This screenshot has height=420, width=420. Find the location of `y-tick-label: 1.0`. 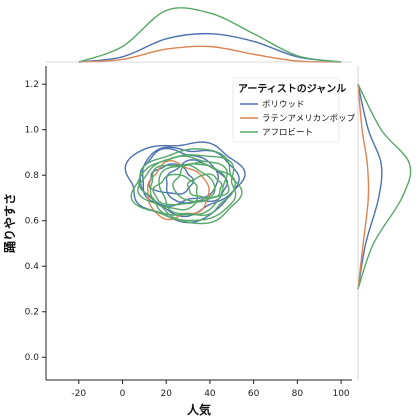

y-tick-label: 1.0 is located at coordinates (32, 131).